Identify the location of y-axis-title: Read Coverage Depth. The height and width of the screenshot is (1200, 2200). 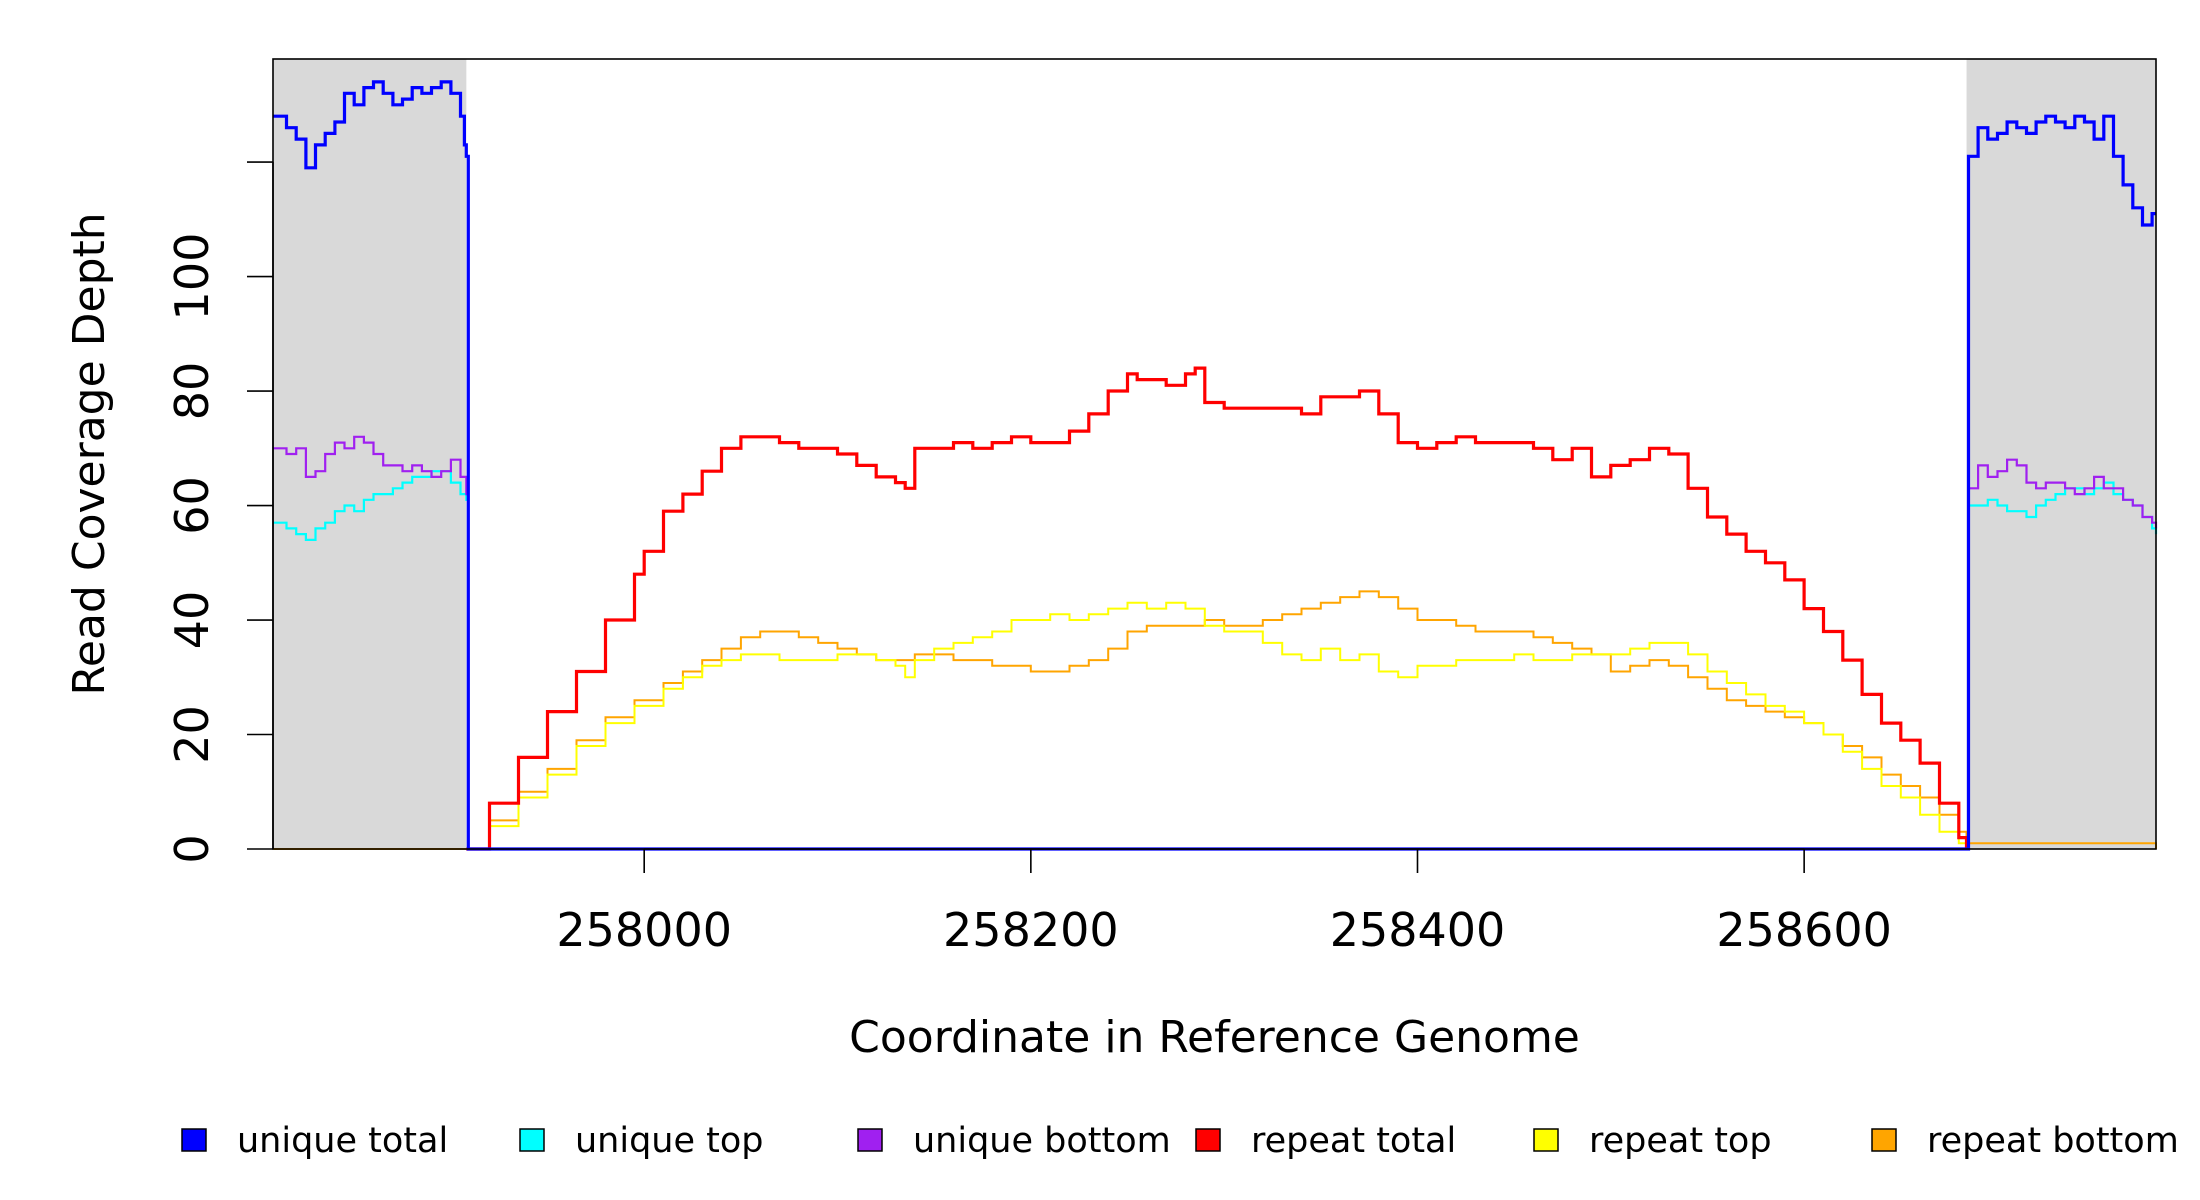
(89, 453).